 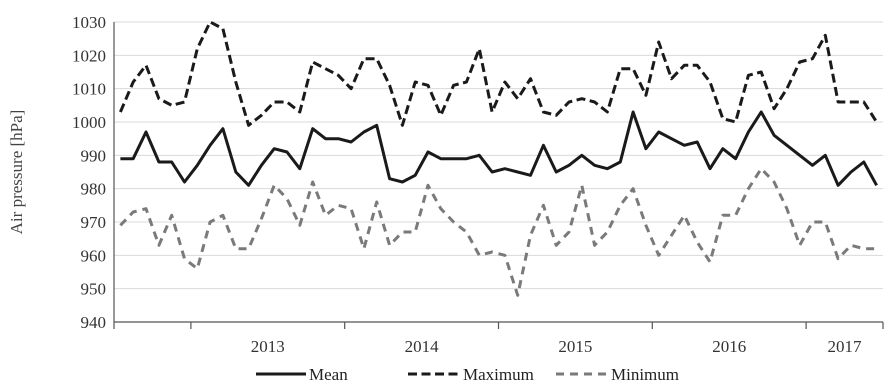 What do you see at coordinates (645, 374) in the screenshot?
I see `legend-label-minimum: Minimum` at bounding box center [645, 374].